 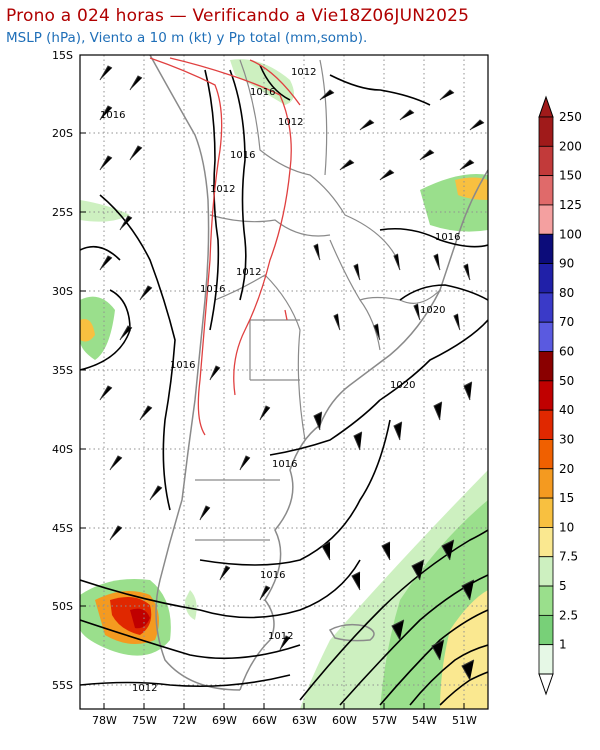 I want to click on lat-label: 50S, so click(x=62, y=606).